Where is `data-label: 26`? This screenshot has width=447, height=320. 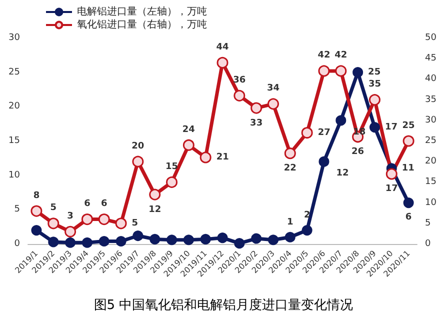
data-label: 26 is located at coordinates (358, 152).